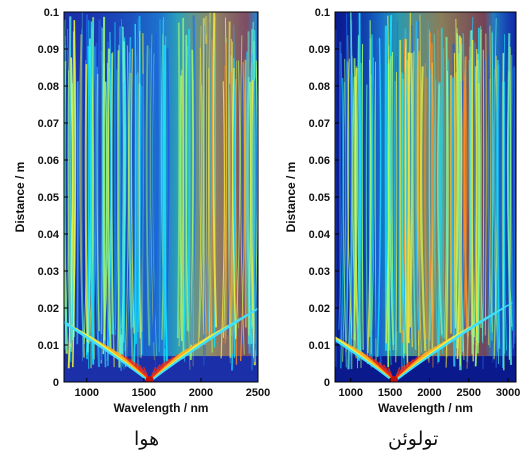  I want to click on y-tick-label: 0.03, so click(48, 272).